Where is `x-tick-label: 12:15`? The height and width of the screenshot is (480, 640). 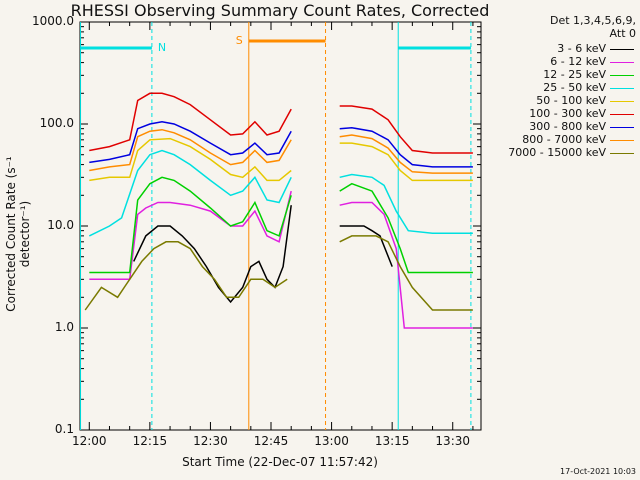 x-tick-label: 12:15 is located at coordinates (150, 441).